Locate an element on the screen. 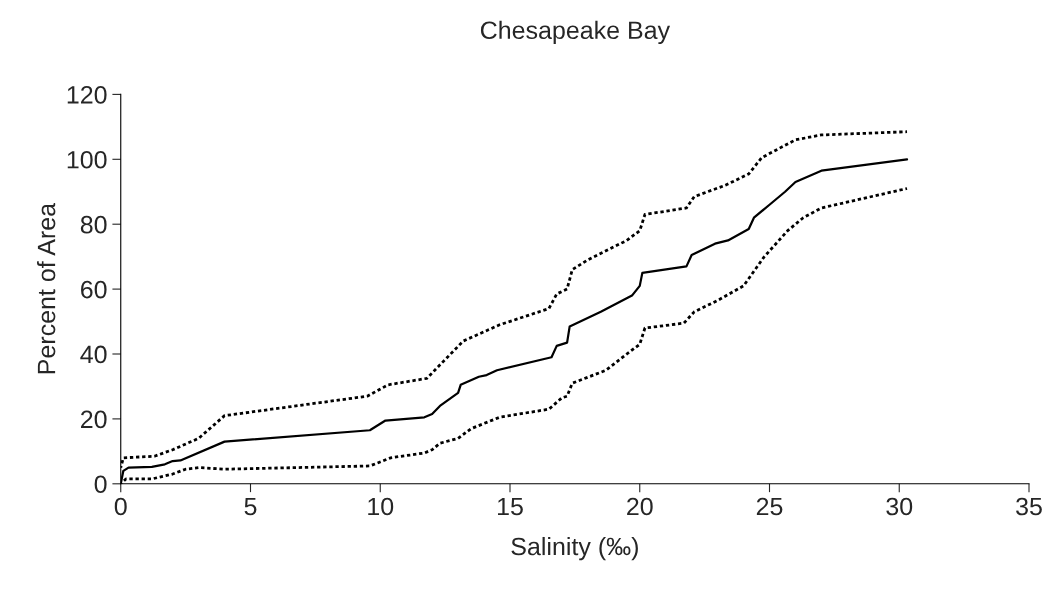  y-tick-label: 40 is located at coordinates (93, 354).